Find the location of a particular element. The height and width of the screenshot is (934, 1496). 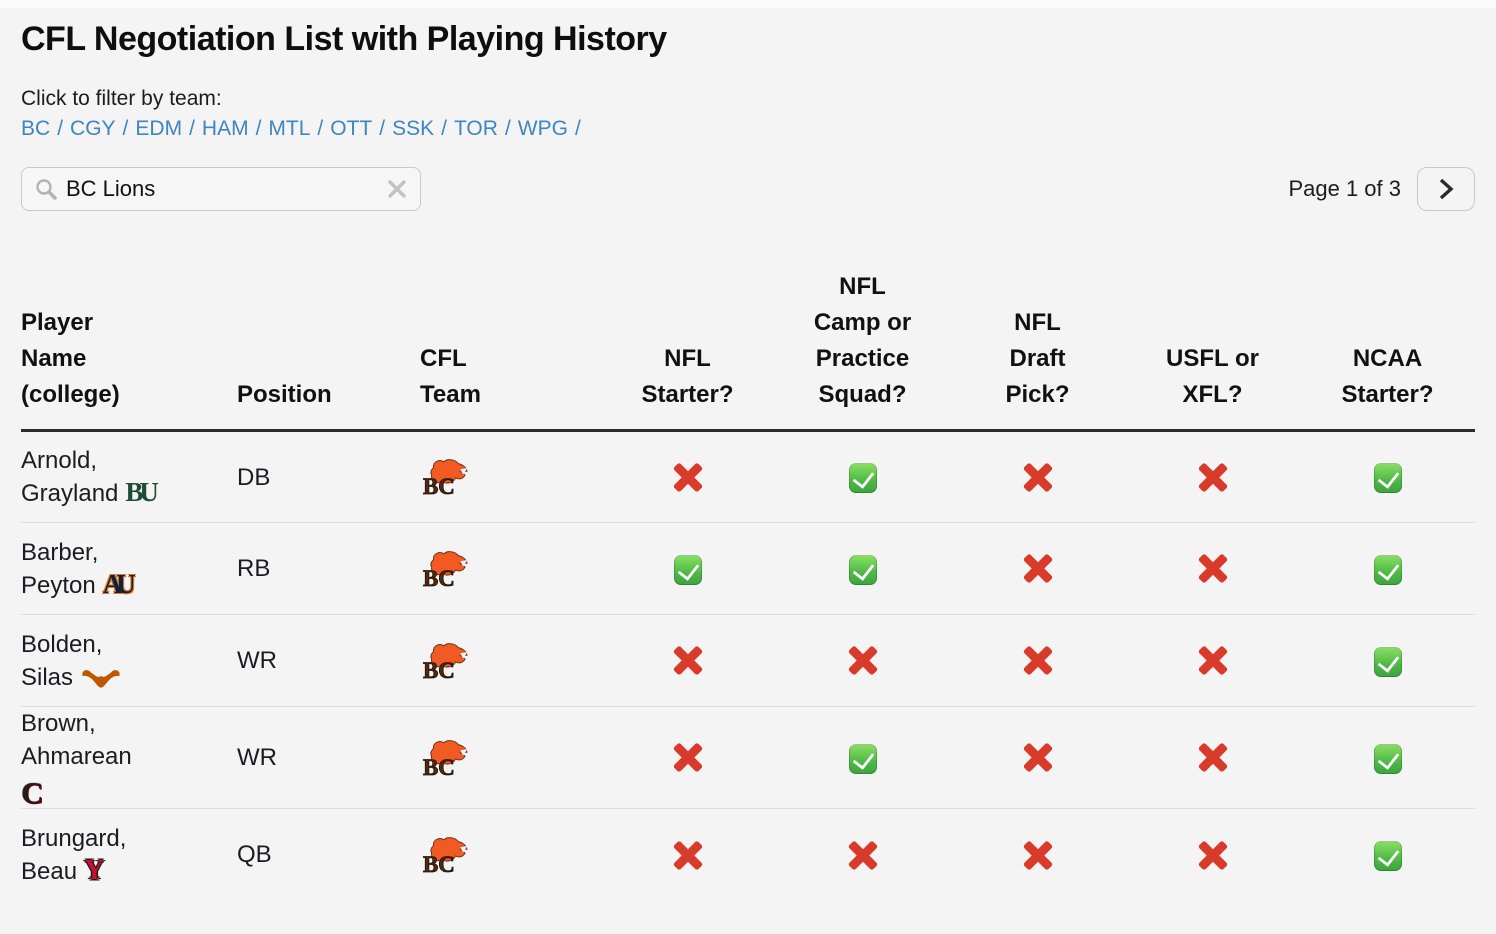

team-filter-link-ham: HAM is located at coordinates (225, 128).